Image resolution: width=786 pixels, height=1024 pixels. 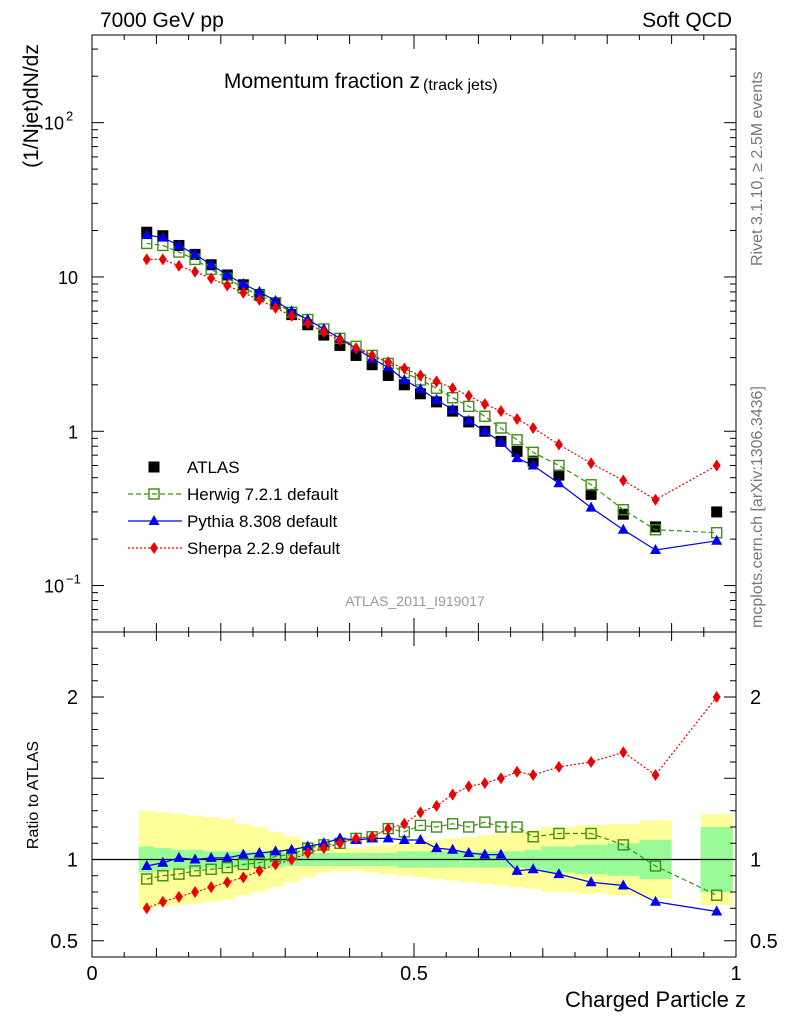 I want to click on legend-pythia-marker, so click(x=154, y=520).